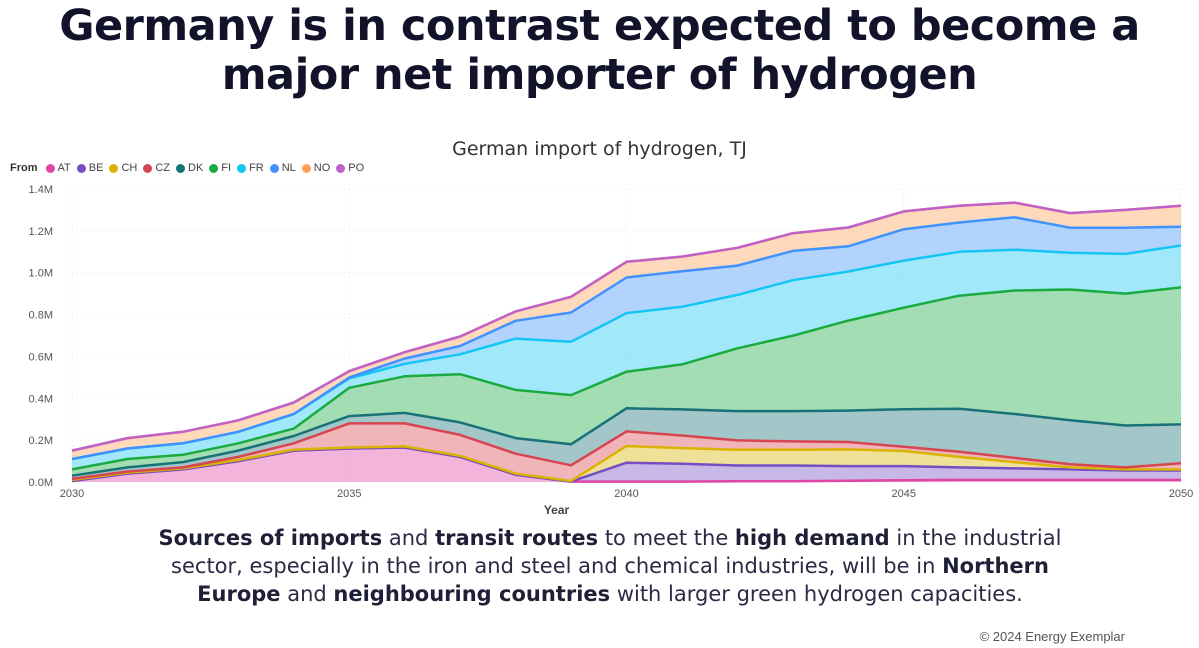 The height and width of the screenshot is (648, 1199). Describe the element at coordinates (356, 168) in the screenshot. I see `legend-label: PO` at that location.